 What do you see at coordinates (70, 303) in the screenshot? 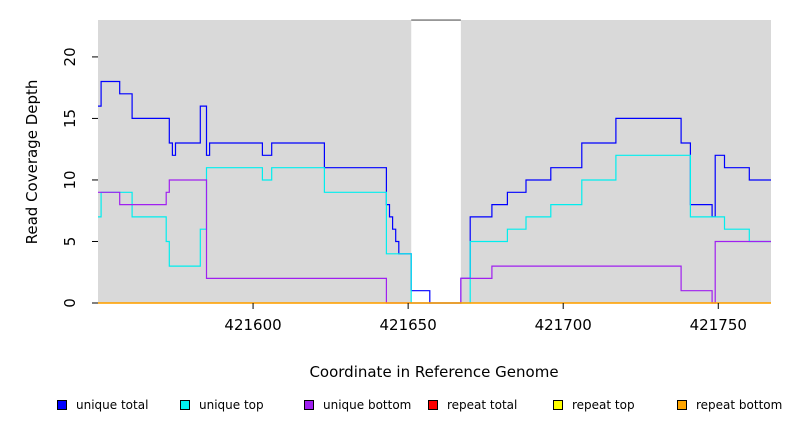
I see `y-tick-label: 0` at bounding box center [70, 303].